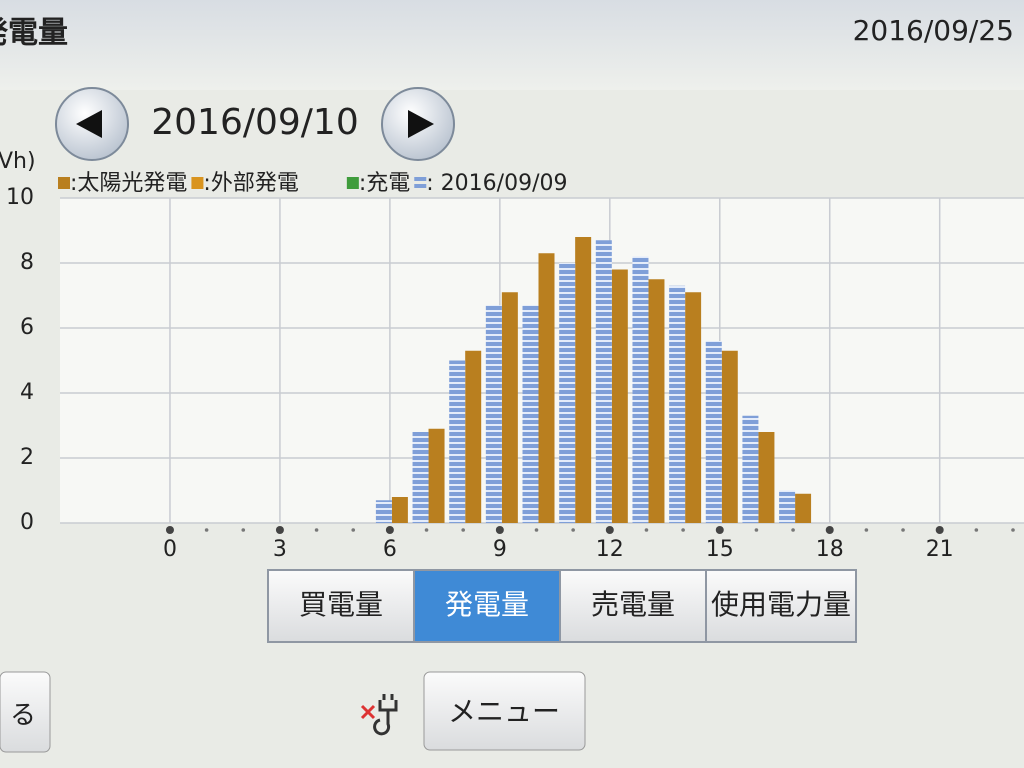 This screenshot has width=1024, height=768. I want to click on y-axis-label: Vh), so click(18, 161).